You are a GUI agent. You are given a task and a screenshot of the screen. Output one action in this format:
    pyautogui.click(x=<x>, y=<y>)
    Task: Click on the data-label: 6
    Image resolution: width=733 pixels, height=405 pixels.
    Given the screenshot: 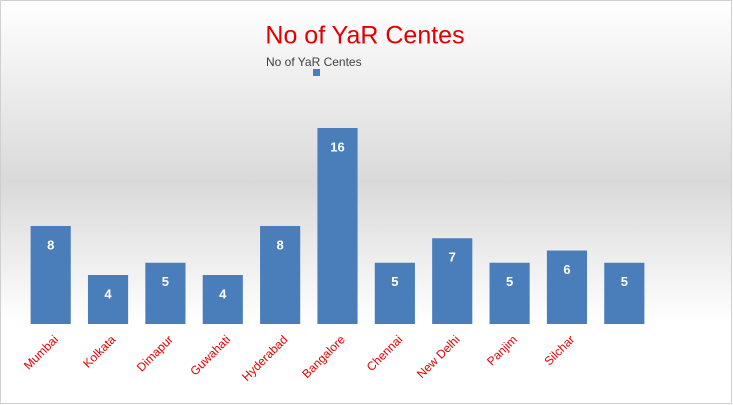 What is the action you would take?
    pyautogui.click(x=566, y=269)
    